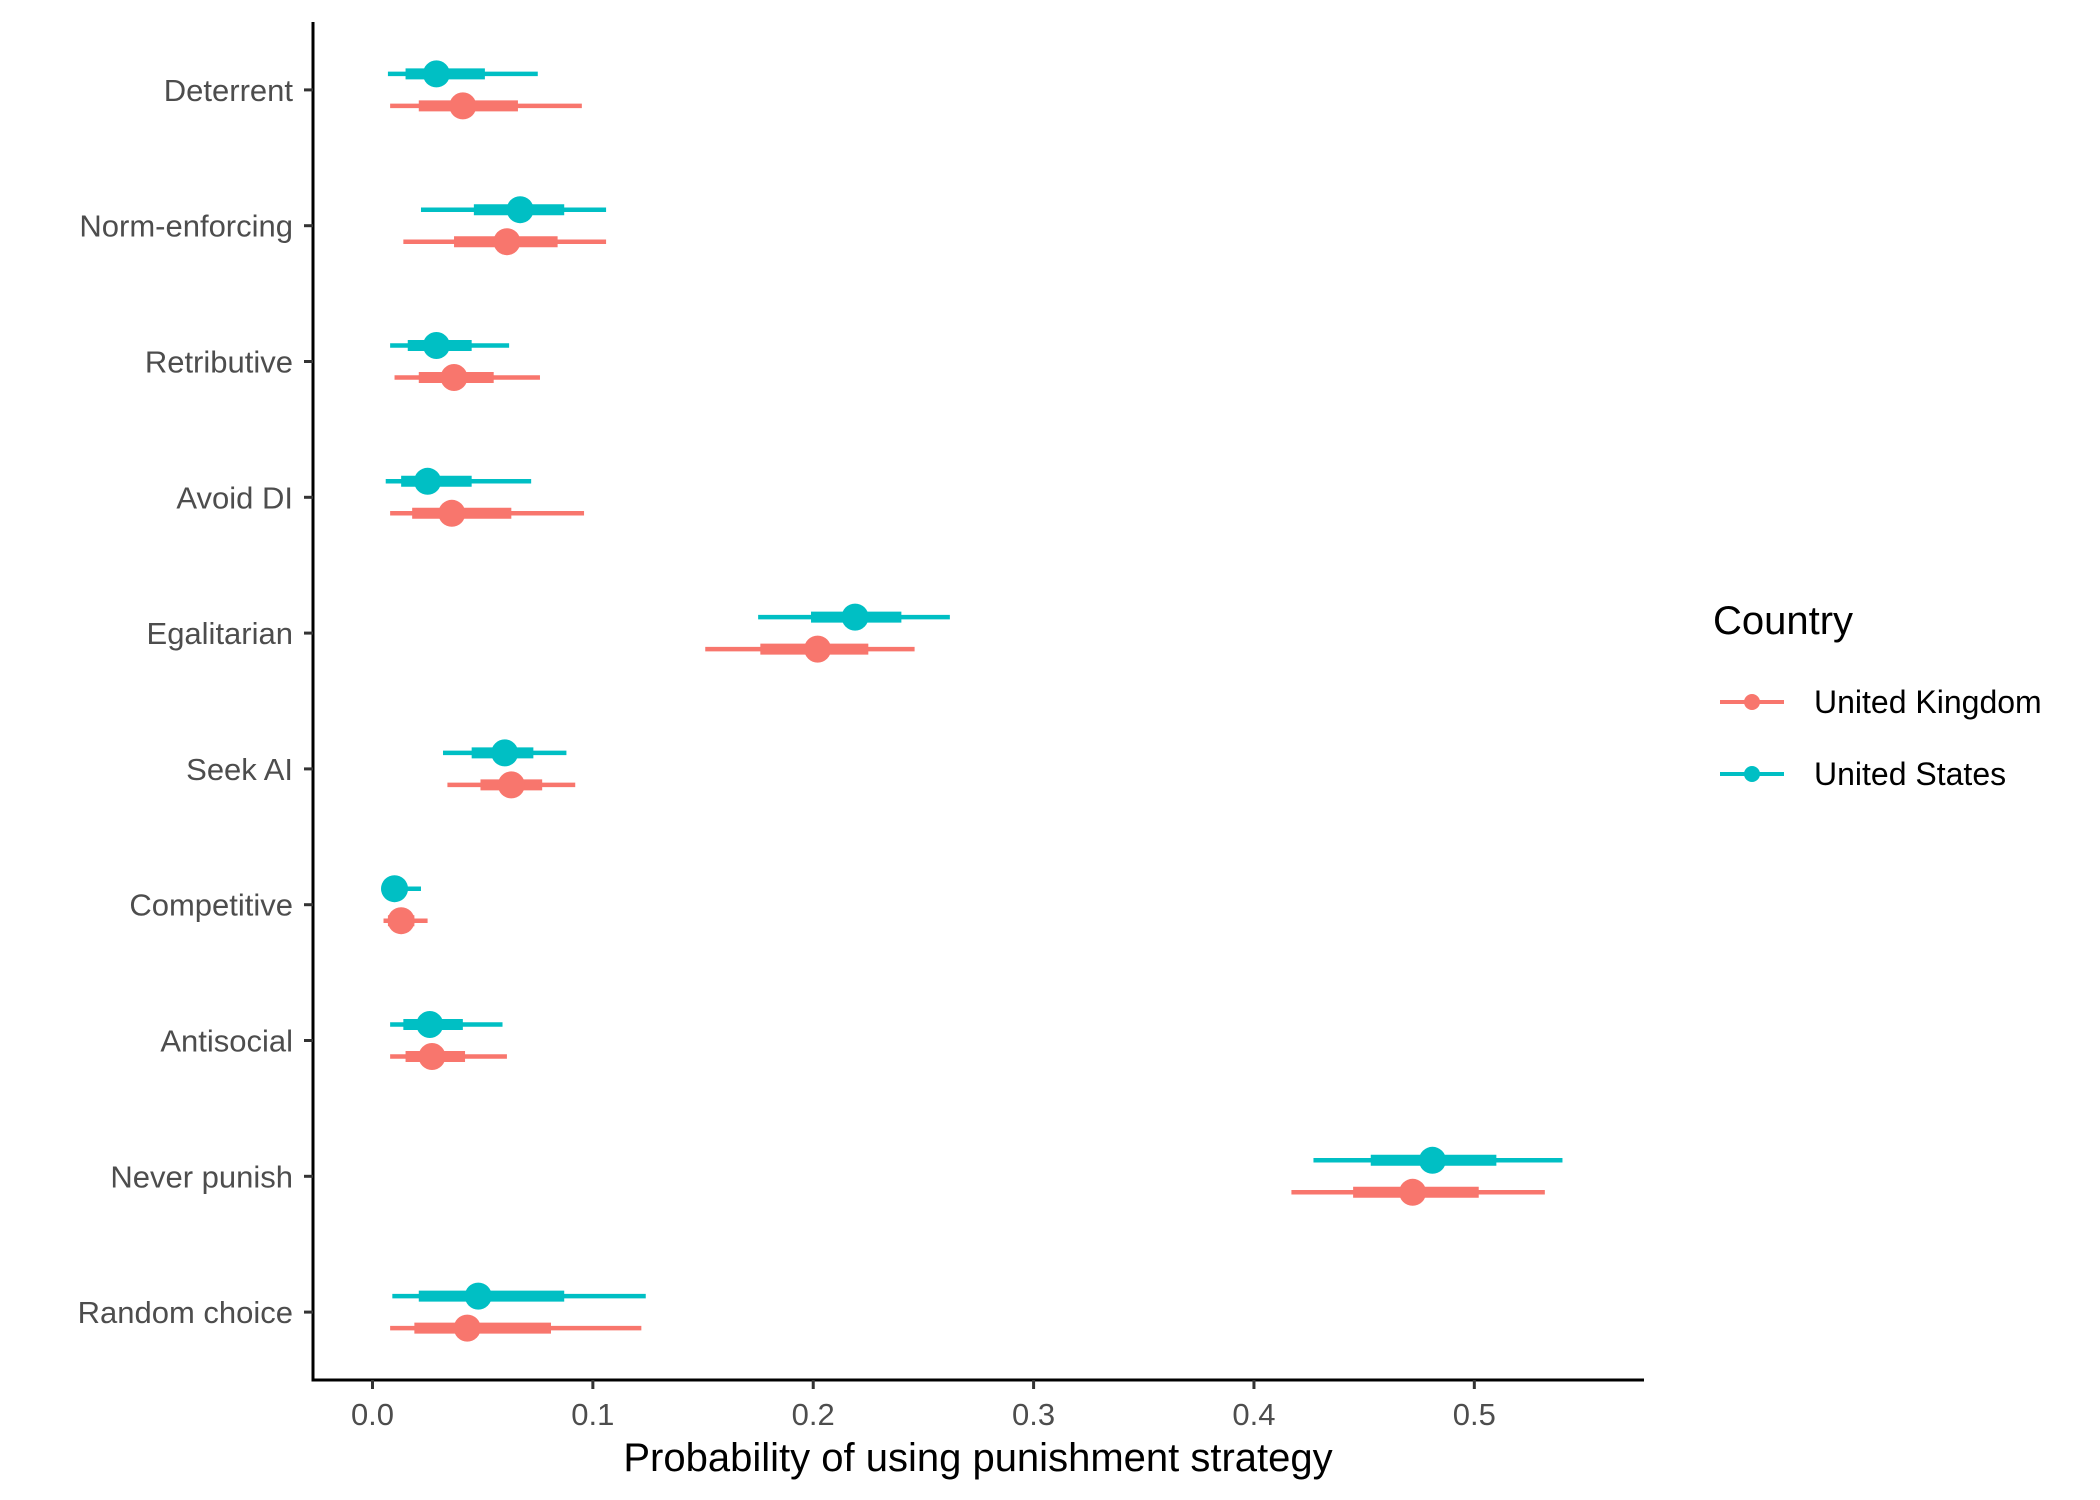 This screenshot has width=2100, height=1500. What do you see at coordinates (452, 513) in the screenshot?
I see `point-united-kingdom-avoid-di` at bounding box center [452, 513].